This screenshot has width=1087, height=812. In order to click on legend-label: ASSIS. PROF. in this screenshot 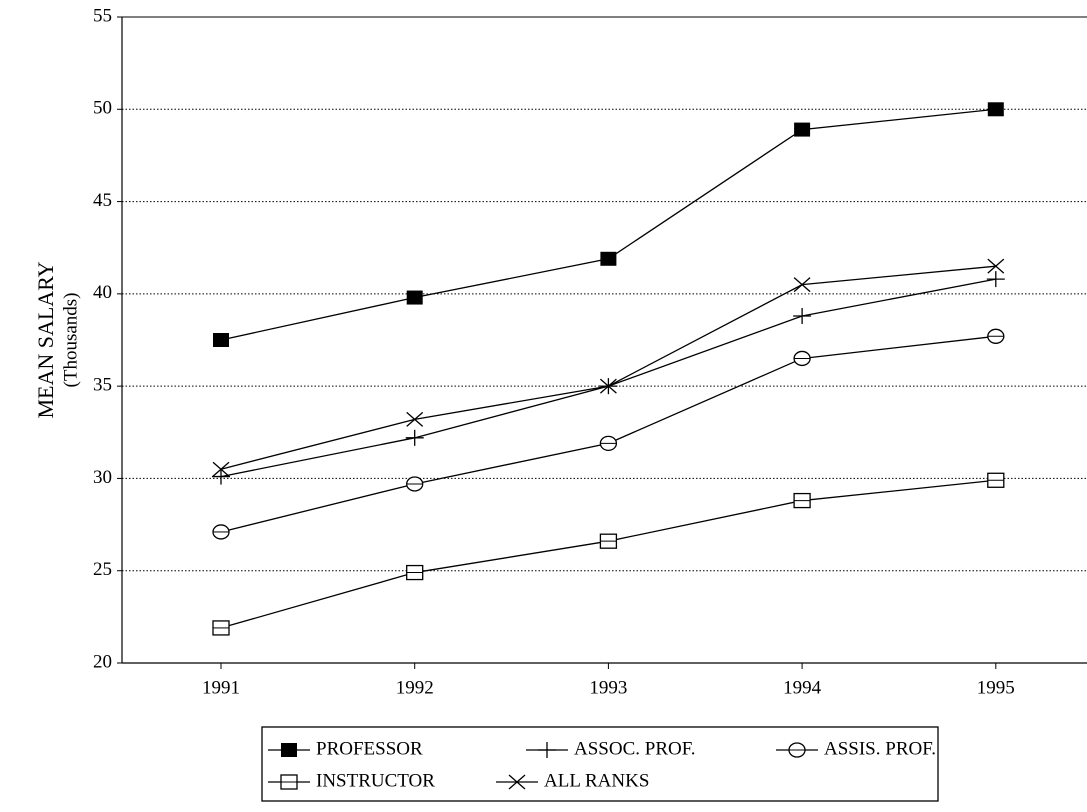, I will do `click(880, 748)`.